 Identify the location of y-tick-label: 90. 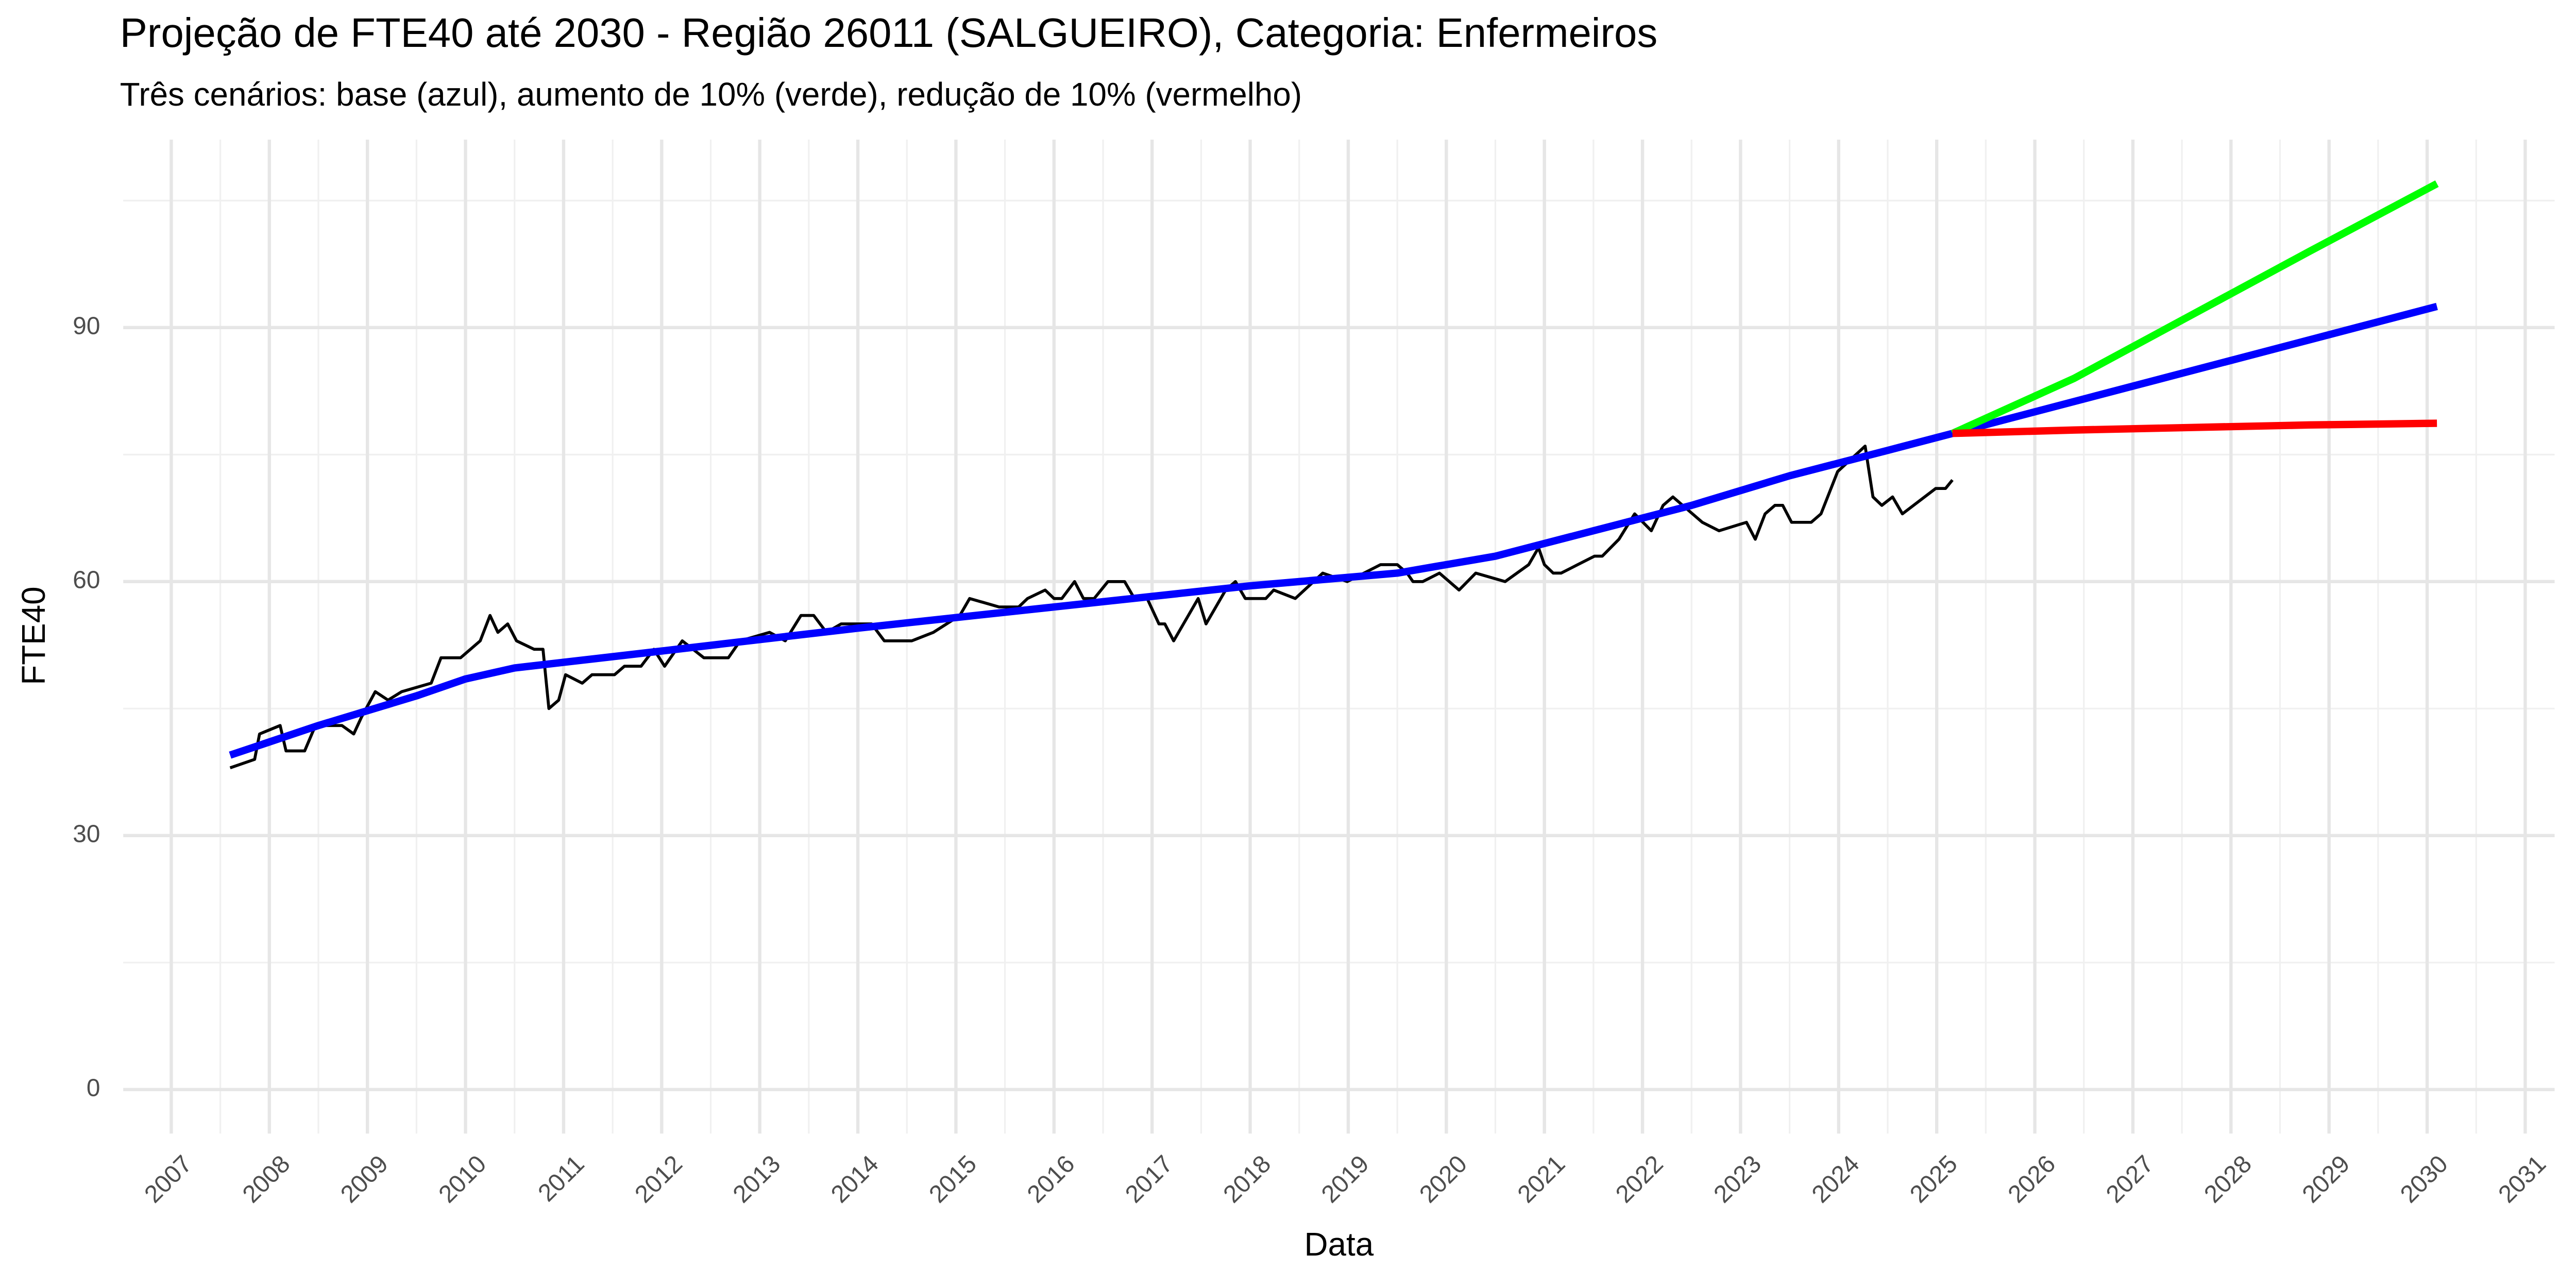
(86, 326).